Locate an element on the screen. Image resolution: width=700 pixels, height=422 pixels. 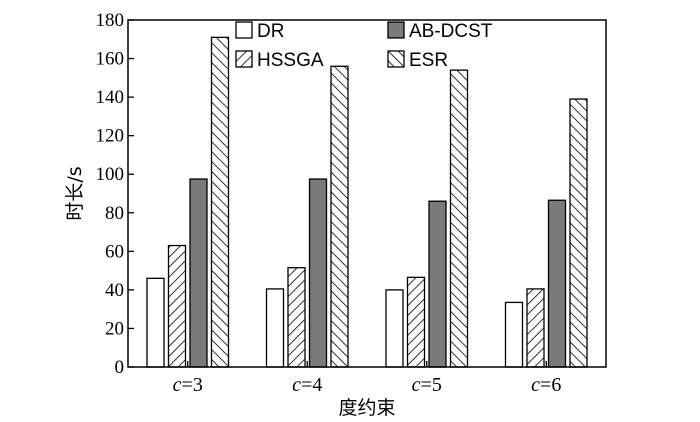
x-axis: c=3 c=4 c=5 c=6 is located at coordinates (367, 378).